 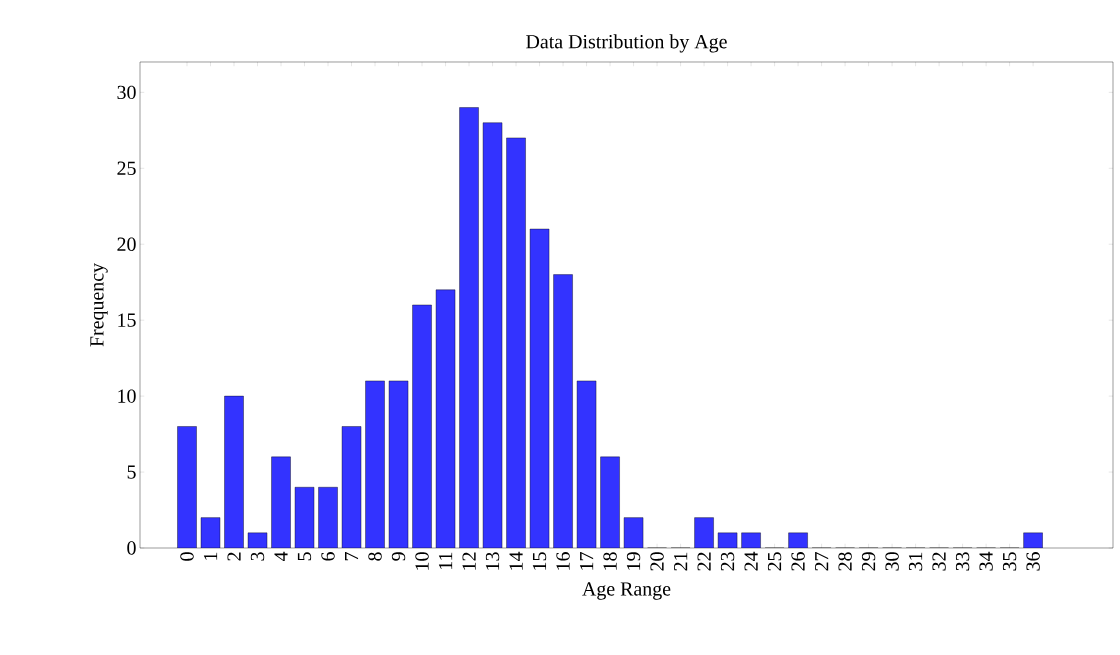 I want to click on x-tick-label: 30, so click(x=892, y=561).